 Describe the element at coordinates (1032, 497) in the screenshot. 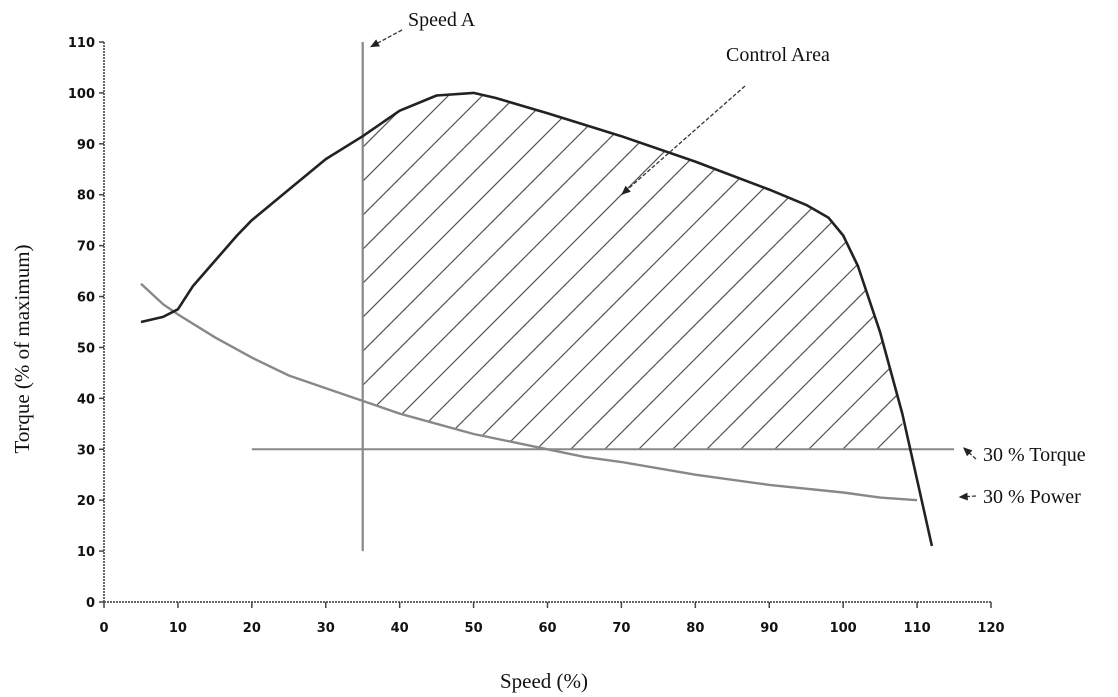

I see `annotation-30-power: 30 % Power` at that location.